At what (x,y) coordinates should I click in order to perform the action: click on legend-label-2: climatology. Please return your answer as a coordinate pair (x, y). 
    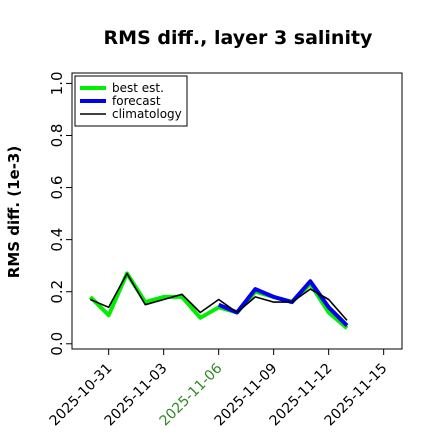
    Looking at the image, I should click on (147, 114).